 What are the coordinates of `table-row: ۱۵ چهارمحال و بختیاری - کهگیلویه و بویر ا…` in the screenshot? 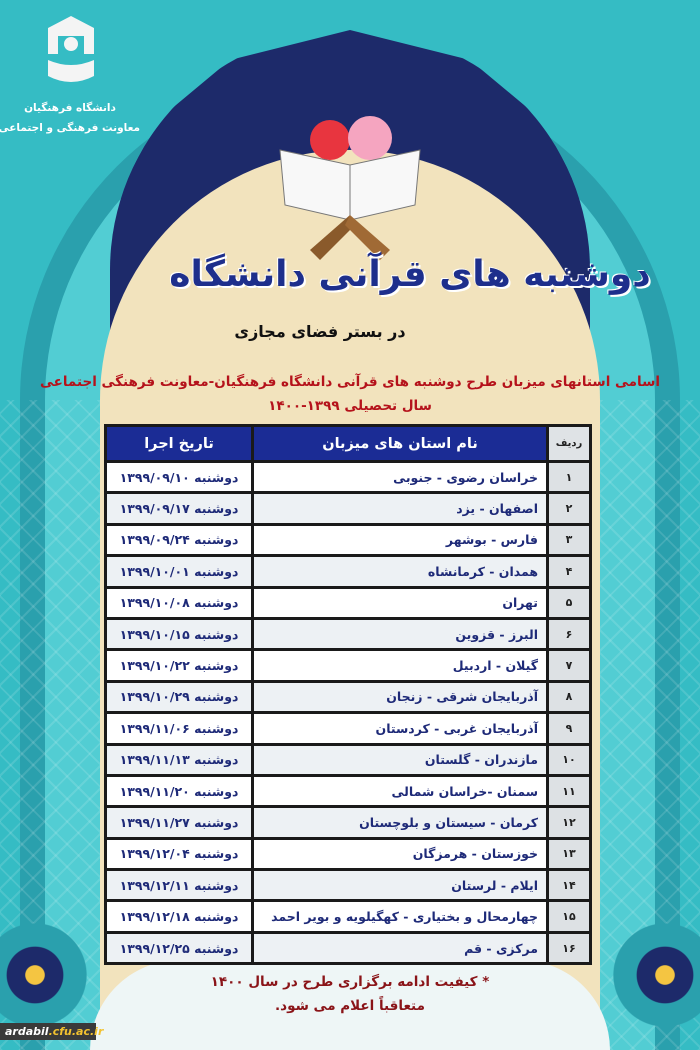 It's located at (348, 916).